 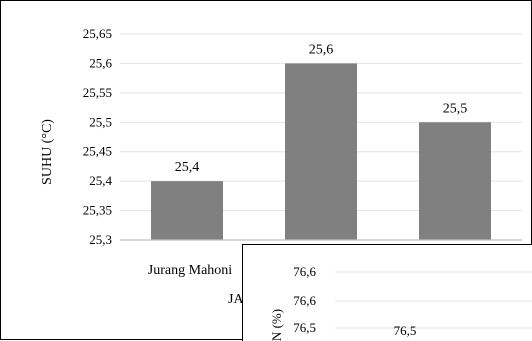 I want to click on y-tick-label: 25,65, so click(x=97, y=33).